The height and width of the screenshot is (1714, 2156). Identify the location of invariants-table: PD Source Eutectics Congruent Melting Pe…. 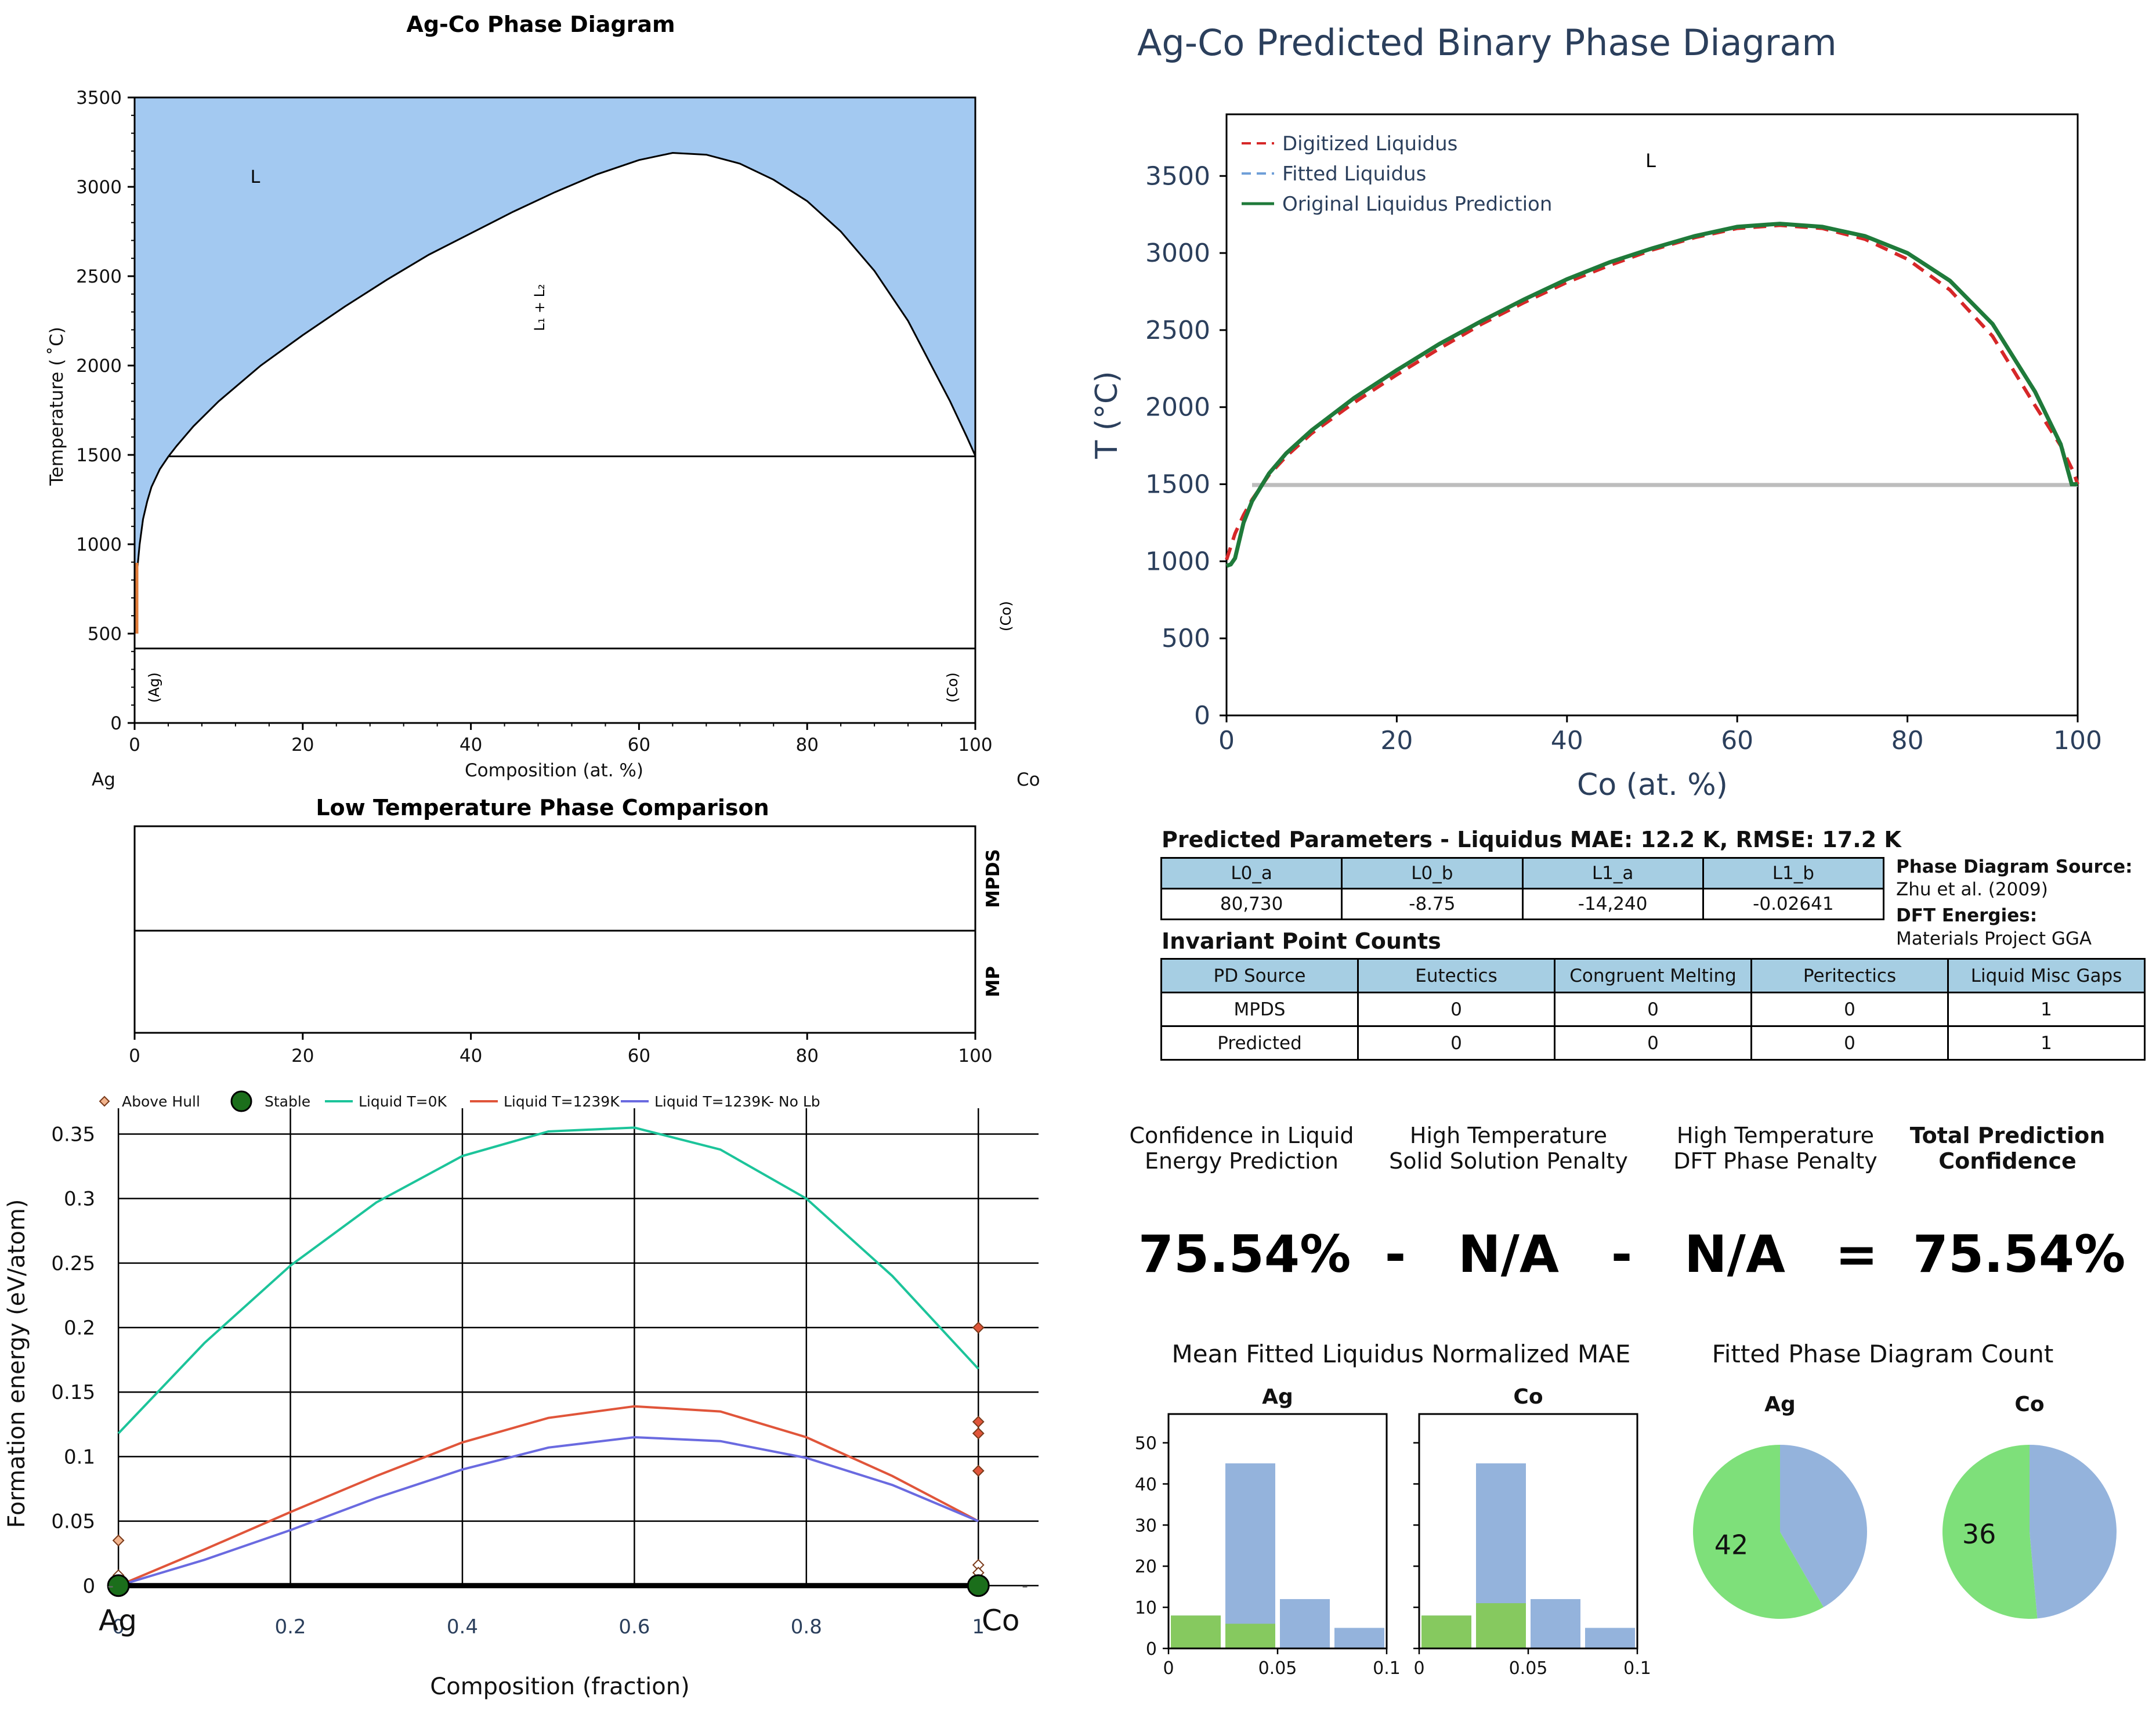
(1653, 1010).